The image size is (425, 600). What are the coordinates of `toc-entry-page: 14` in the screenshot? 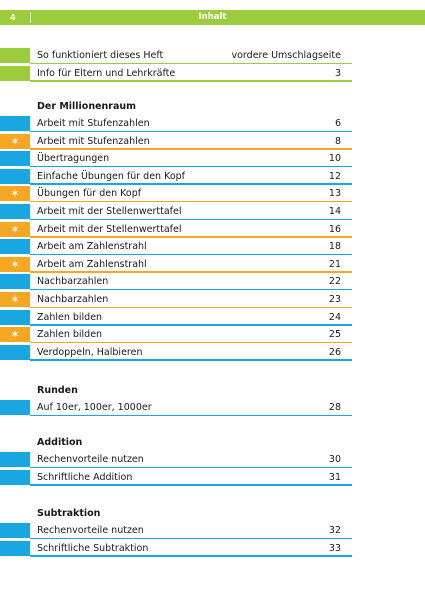 It's located at (334, 211).